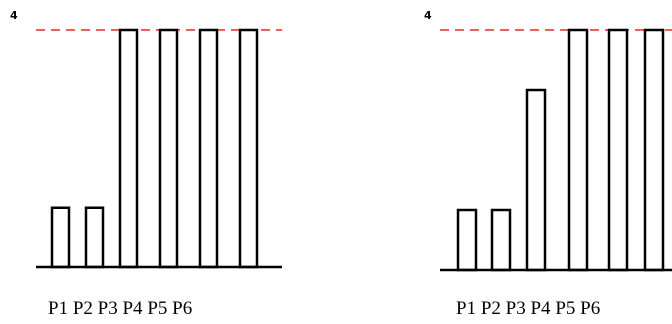 Image resolution: width=672 pixels, height=324 pixels. Describe the element at coordinates (513, 308) in the screenshot. I see `chart-2-category-p3: P3` at that location.